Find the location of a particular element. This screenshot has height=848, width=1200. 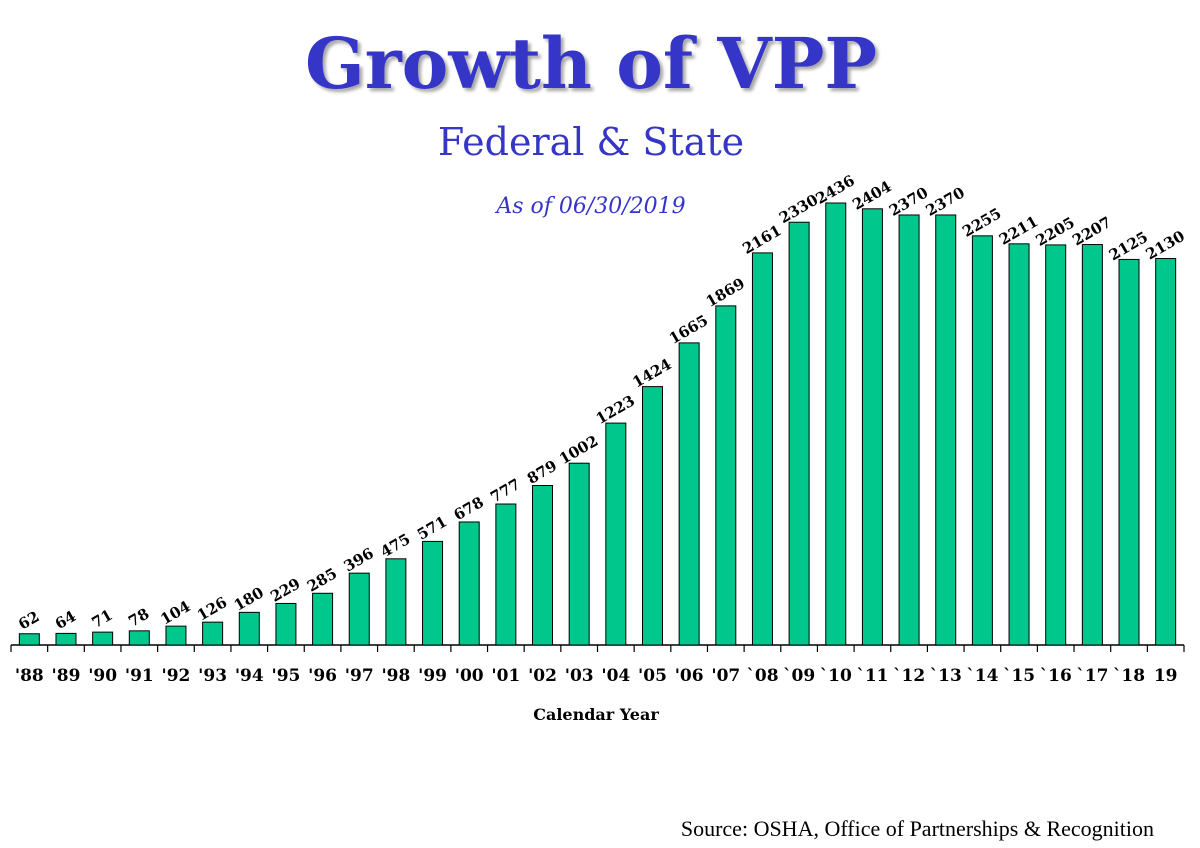

data-label: 475 is located at coordinates (395, 545).